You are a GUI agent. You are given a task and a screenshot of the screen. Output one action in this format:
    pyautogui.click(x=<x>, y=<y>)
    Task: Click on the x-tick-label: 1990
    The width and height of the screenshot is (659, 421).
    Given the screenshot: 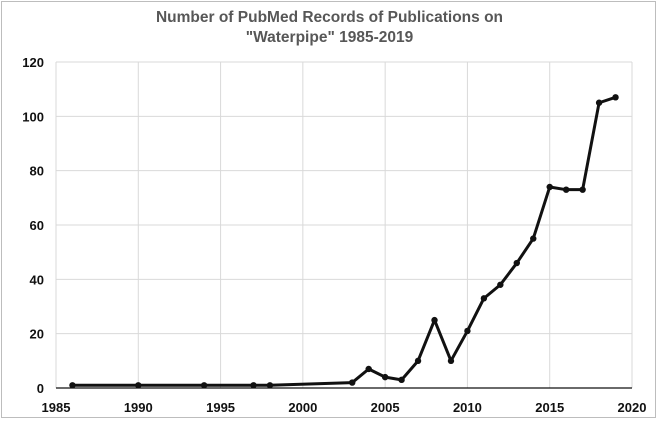 What is the action you would take?
    pyautogui.click(x=138, y=407)
    